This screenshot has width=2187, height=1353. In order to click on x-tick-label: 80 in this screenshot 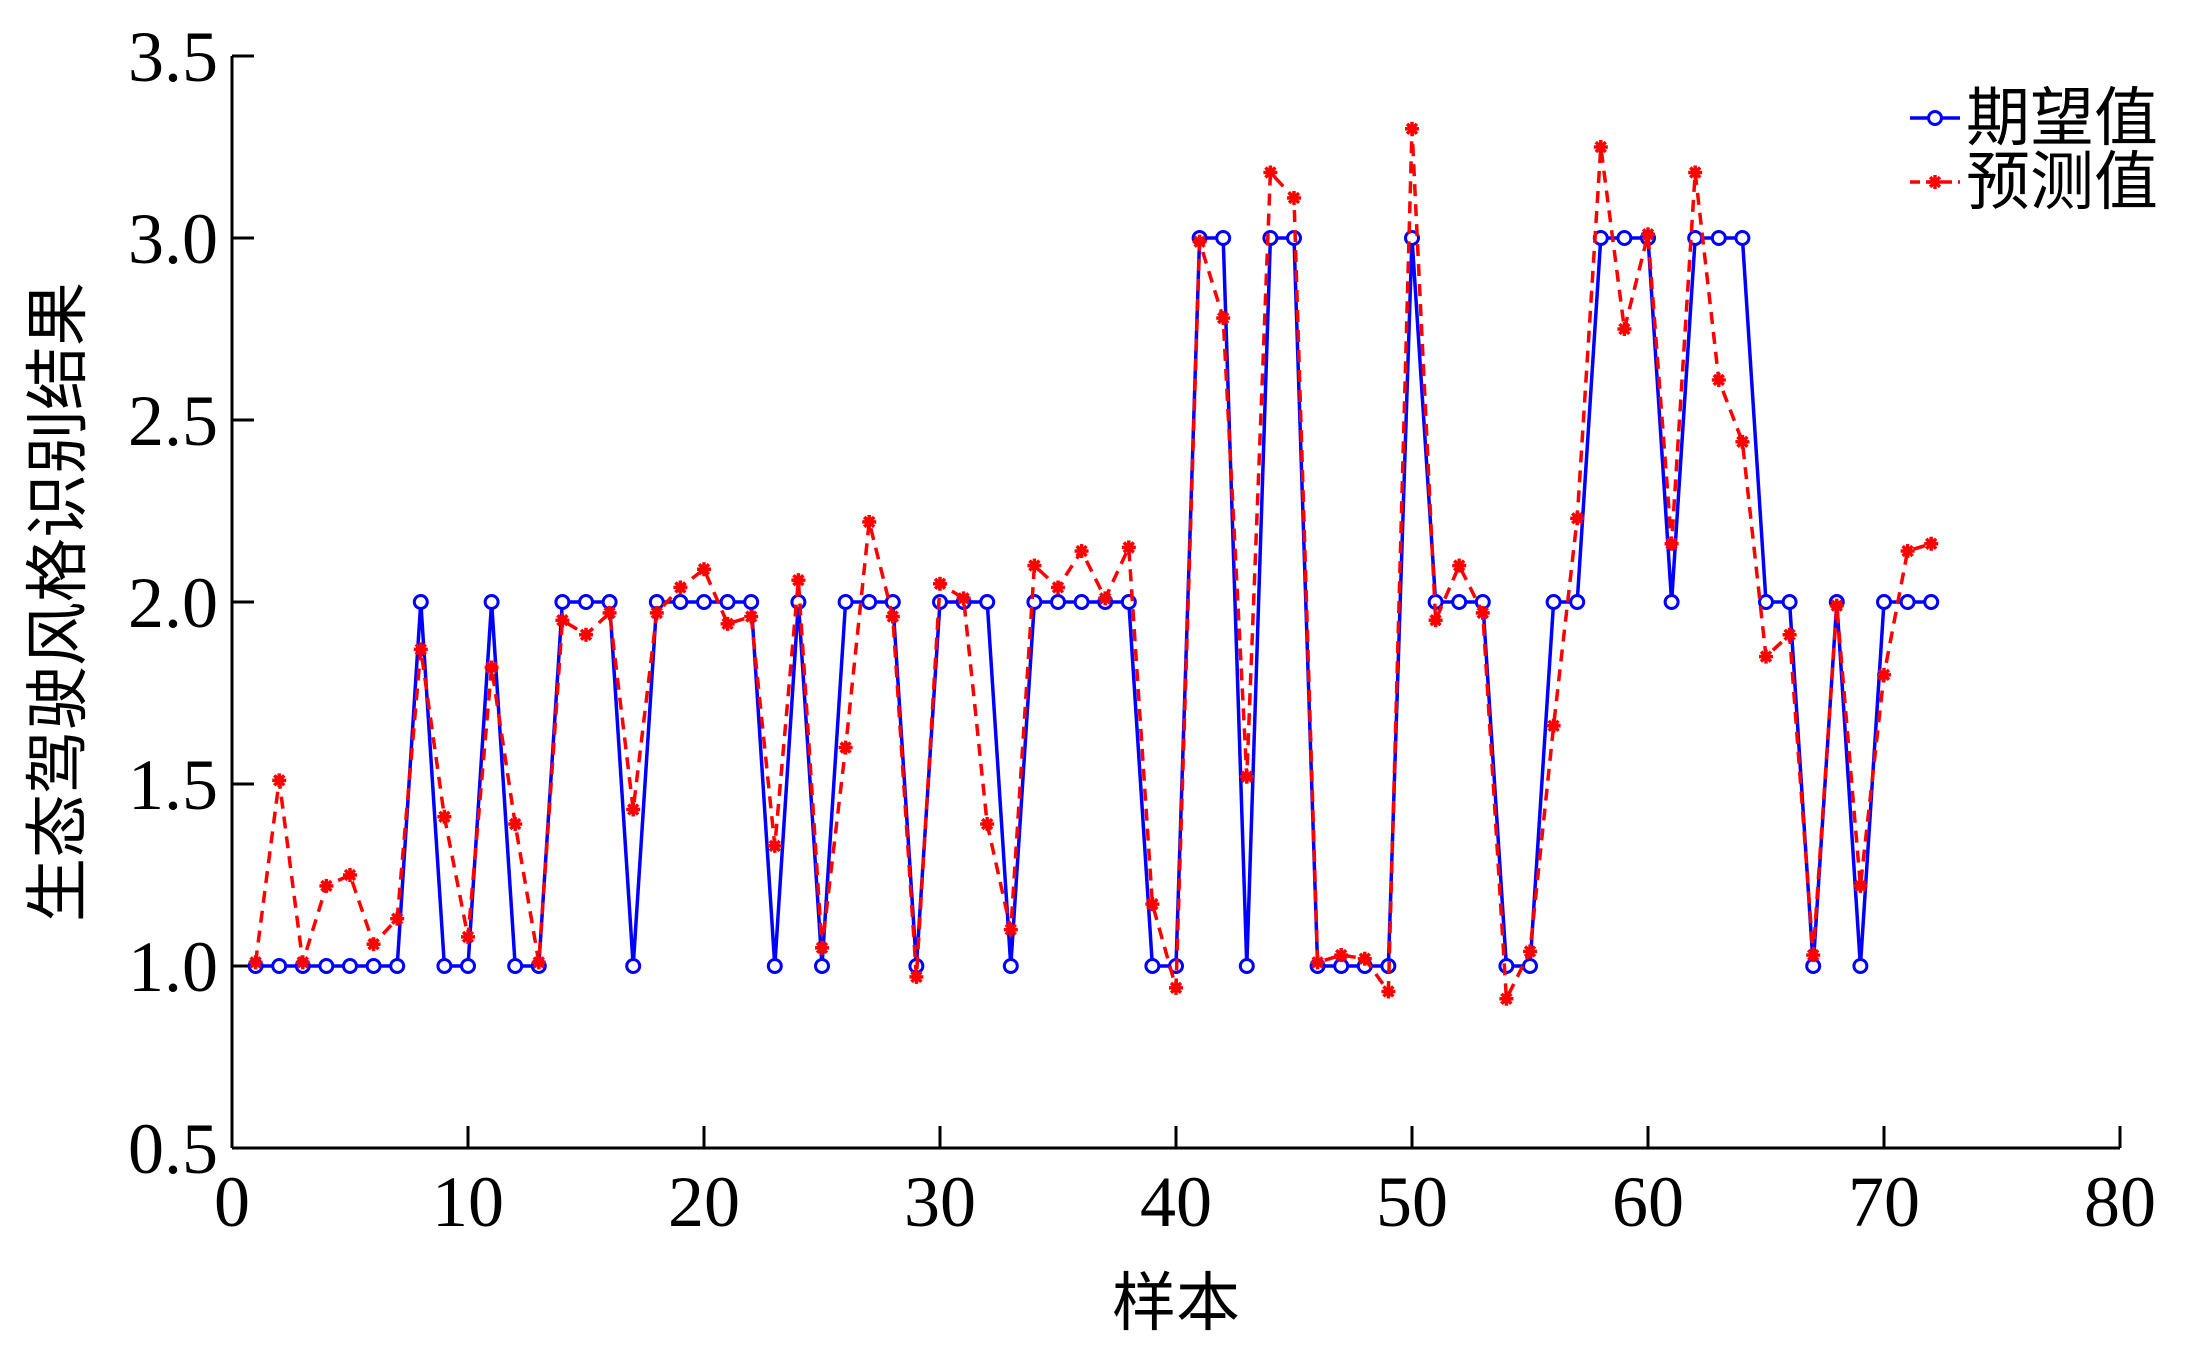, I will do `click(2120, 1202)`.